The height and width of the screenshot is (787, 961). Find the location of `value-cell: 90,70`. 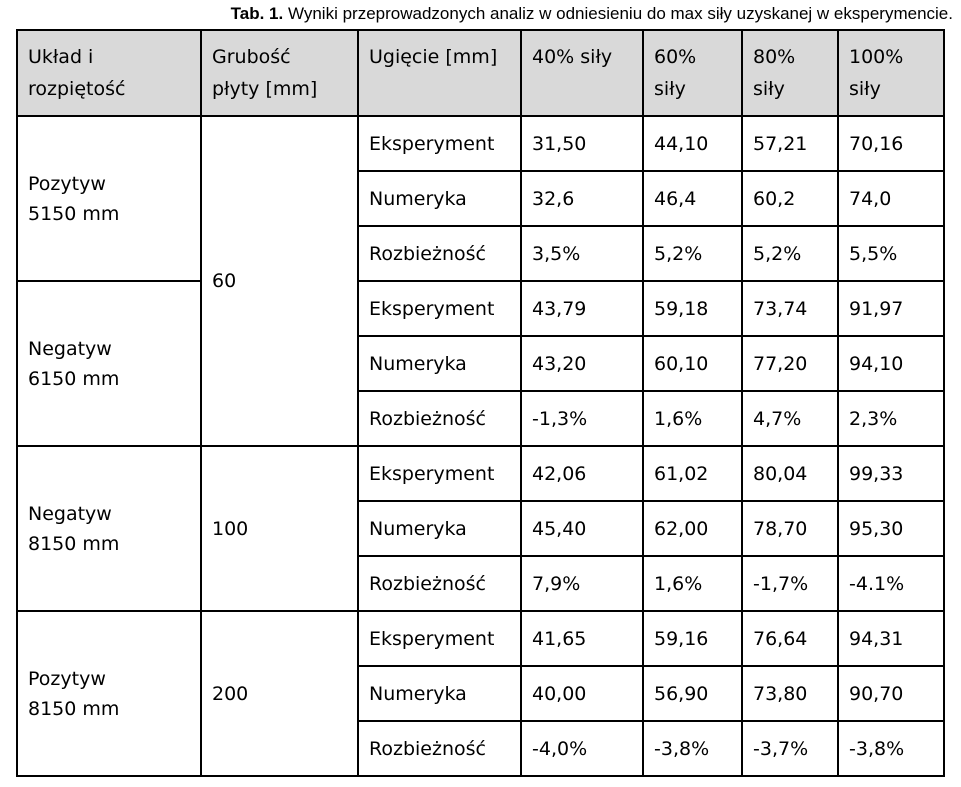

value-cell: 90,70 is located at coordinates (891, 693).